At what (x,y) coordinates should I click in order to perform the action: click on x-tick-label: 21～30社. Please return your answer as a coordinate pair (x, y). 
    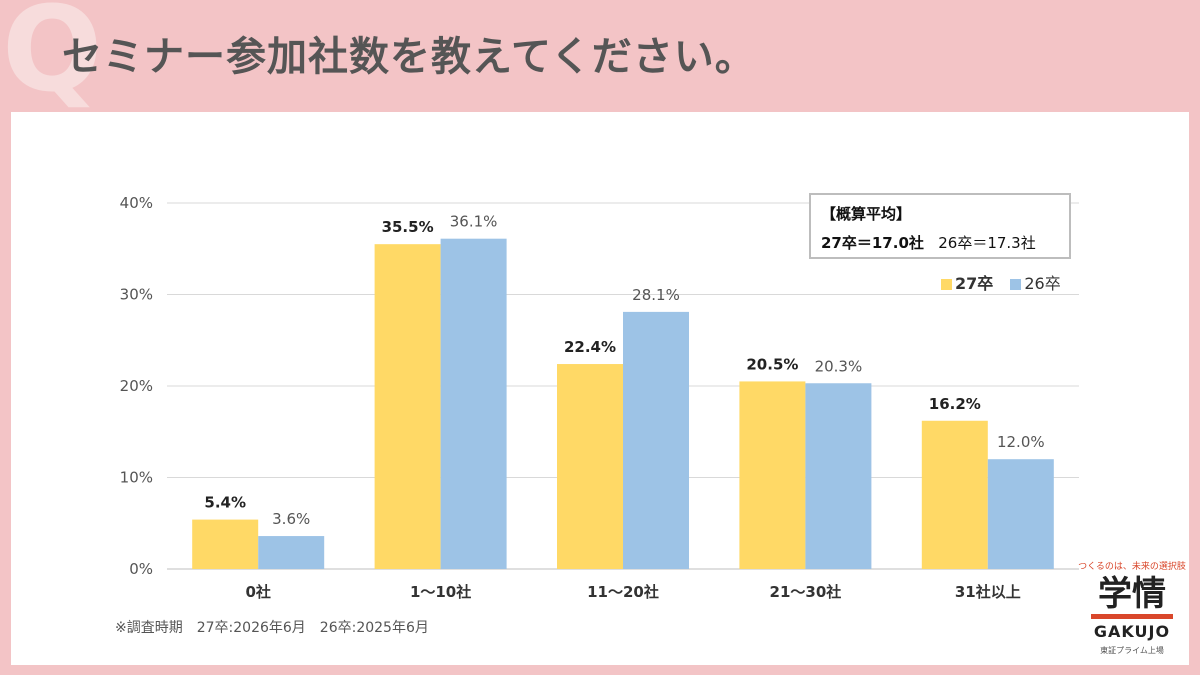
    Looking at the image, I should click on (806, 592).